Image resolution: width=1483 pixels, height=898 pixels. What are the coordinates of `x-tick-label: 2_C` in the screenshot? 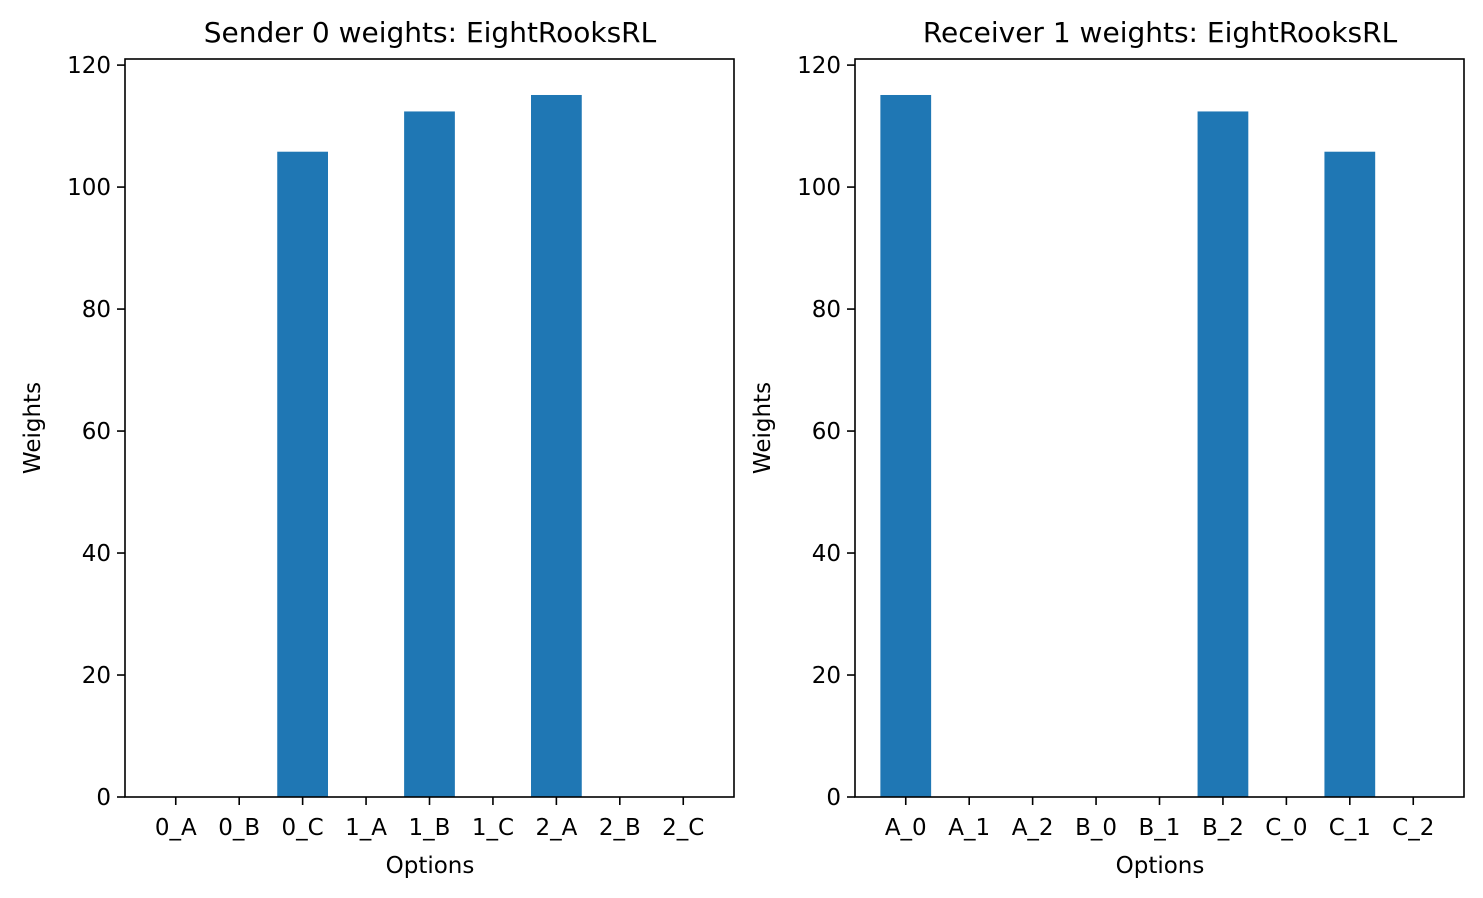 It's located at (683, 828).